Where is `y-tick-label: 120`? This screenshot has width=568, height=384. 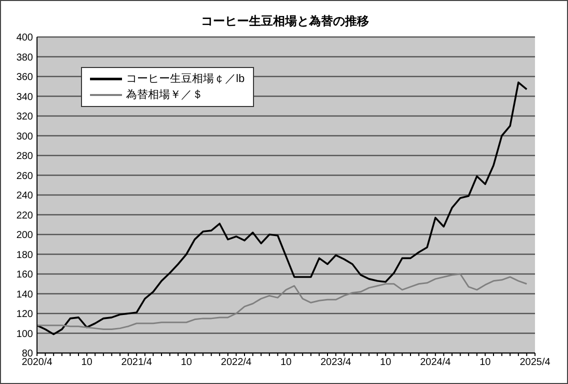
y-tick-label: 120 is located at coordinates (25, 314).